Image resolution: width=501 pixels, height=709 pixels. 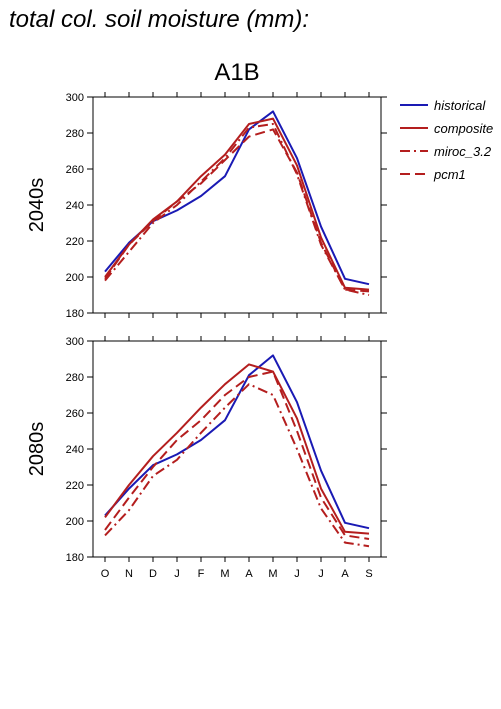 What do you see at coordinates (105, 574) in the screenshot?
I see `x-tick-label: O` at bounding box center [105, 574].